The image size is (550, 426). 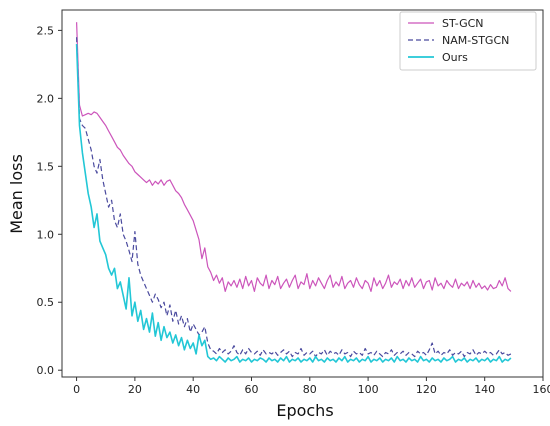 What do you see at coordinates (310, 389) in the screenshot?
I see `x-tick-label: 80` at bounding box center [310, 389].